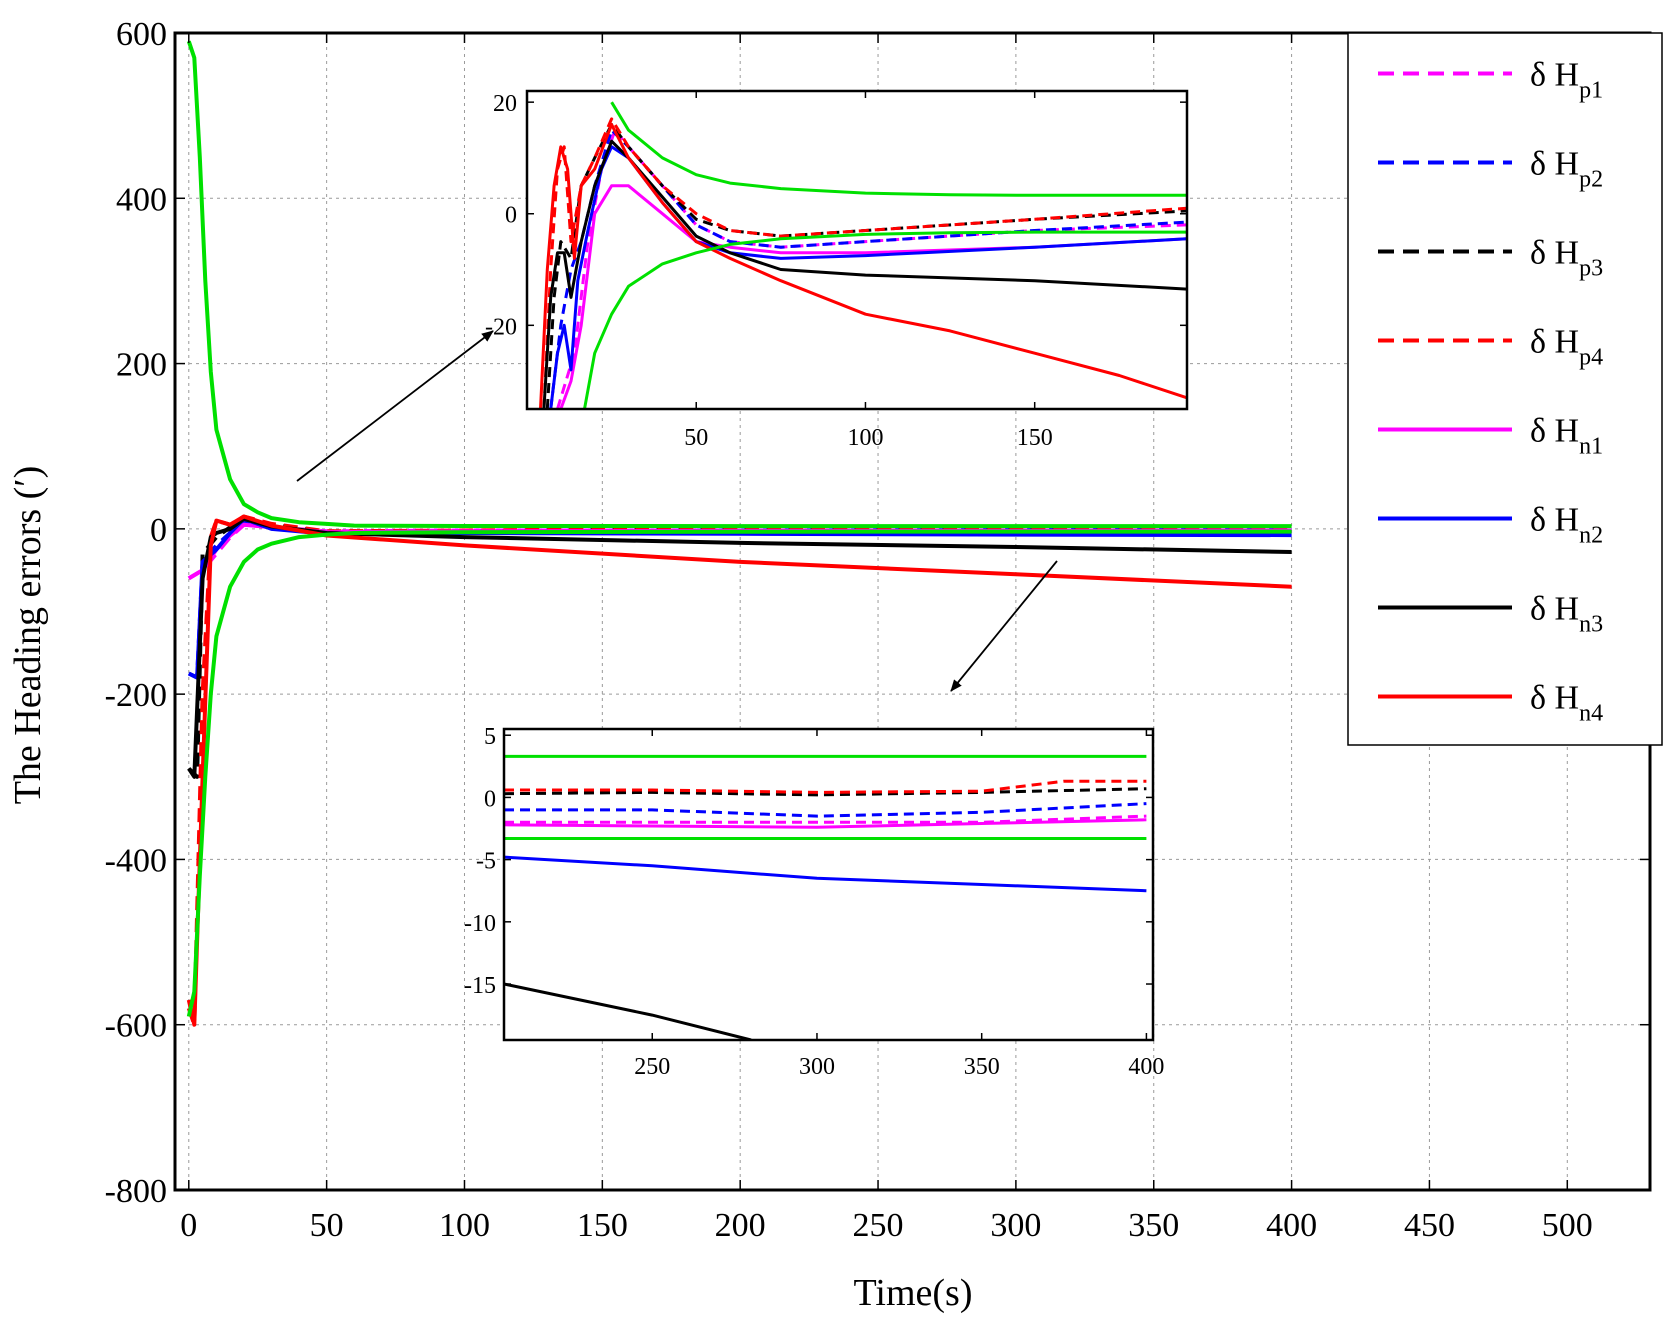 Image resolution: width=1666 pixels, height=1322 pixels. What do you see at coordinates (464, 1225) in the screenshot?
I see `main-x-tick-label: 100` at bounding box center [464, 1225].